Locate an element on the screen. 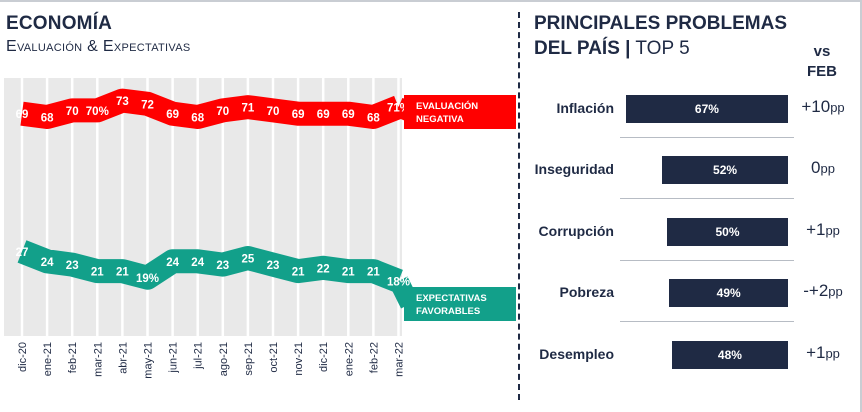  problem-delta-unit-inseguridad: pp is located at coordinates (827, 168).